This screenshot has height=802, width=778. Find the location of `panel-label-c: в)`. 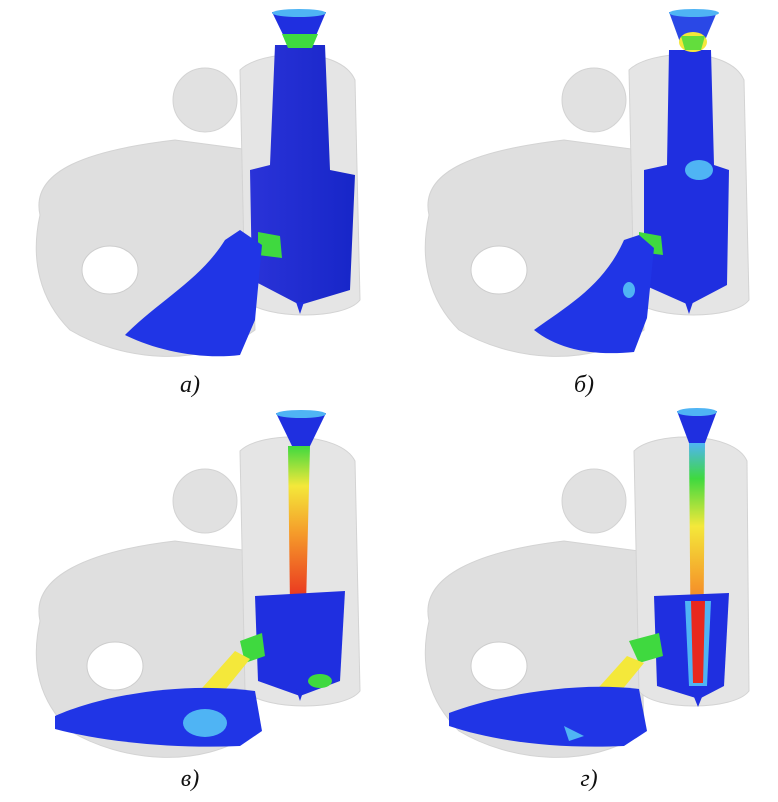

panel-label-c: в) is located at coordinates (190, 779).